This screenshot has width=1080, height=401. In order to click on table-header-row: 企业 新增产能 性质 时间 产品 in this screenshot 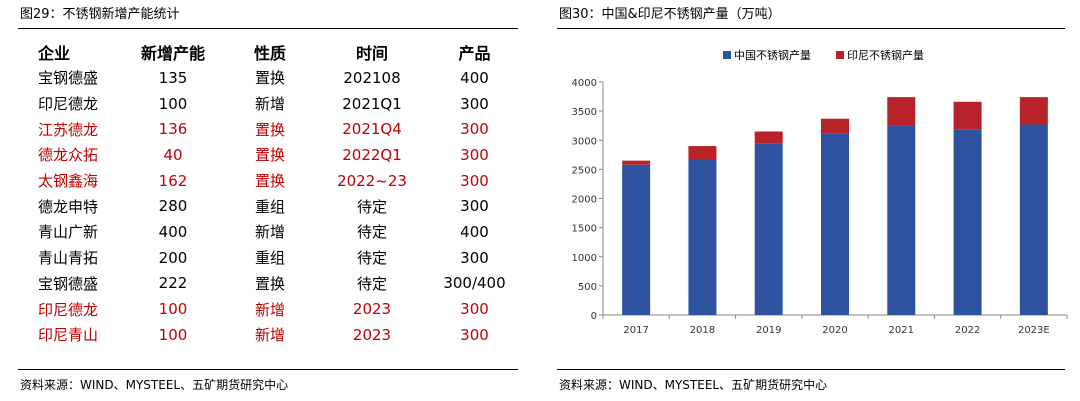, I will do `click(268, 51)`.